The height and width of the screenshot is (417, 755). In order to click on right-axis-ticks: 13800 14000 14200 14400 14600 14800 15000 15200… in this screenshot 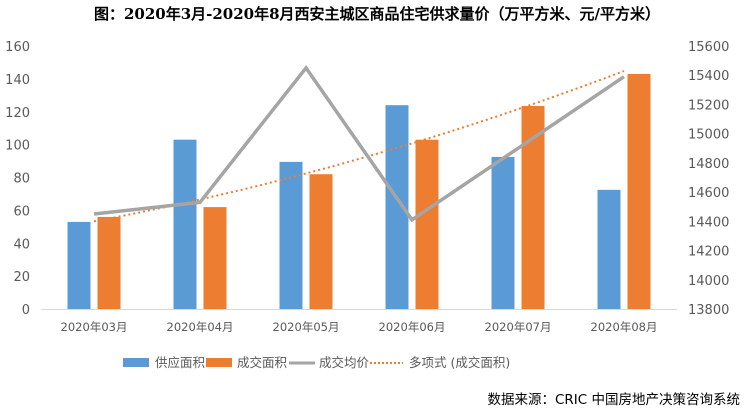, I will do `click(708, 179)`.